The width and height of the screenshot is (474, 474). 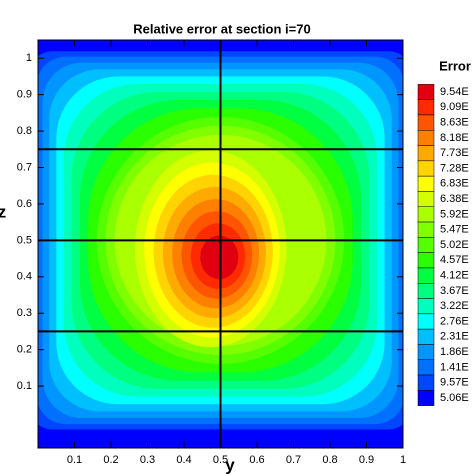 I want to click on legend-label: 6.38E, so click(x=454, y=199).